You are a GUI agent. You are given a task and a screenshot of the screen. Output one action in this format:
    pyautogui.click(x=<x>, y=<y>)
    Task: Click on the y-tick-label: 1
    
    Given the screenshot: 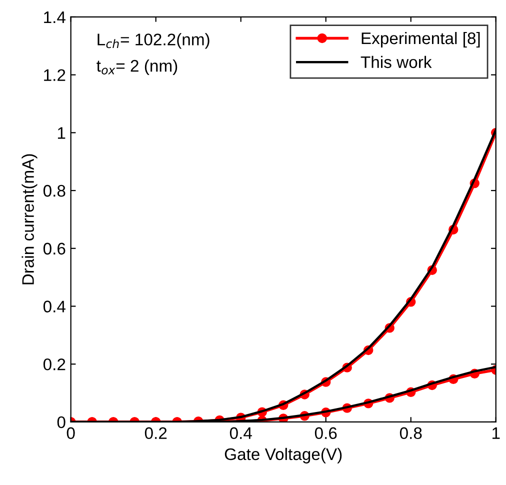 What is the action you would take?
    pyautogui.click(x=62, y=133)
    